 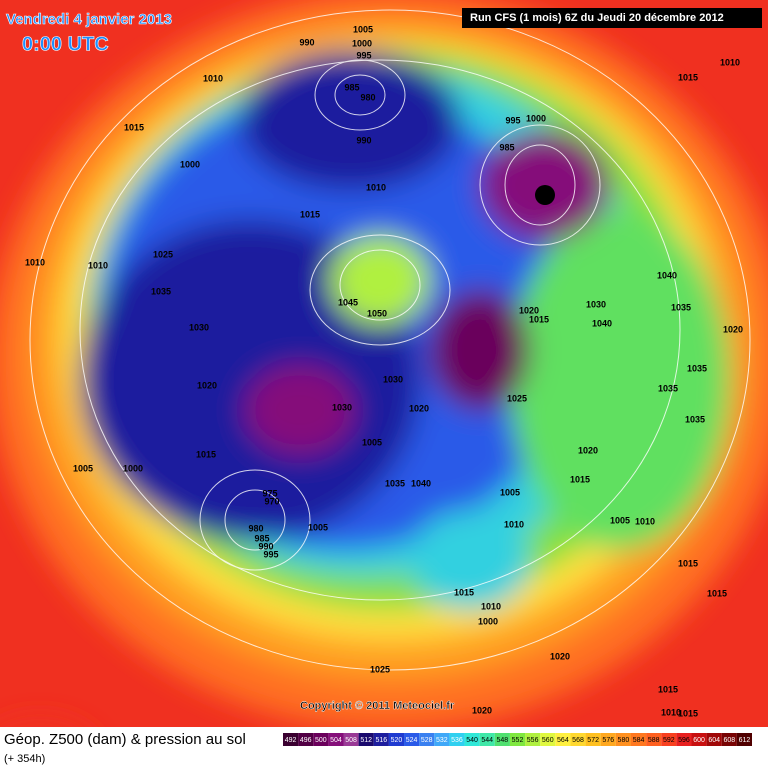 I want to click on pressure-label: 1045, so click(x=348, y=302).